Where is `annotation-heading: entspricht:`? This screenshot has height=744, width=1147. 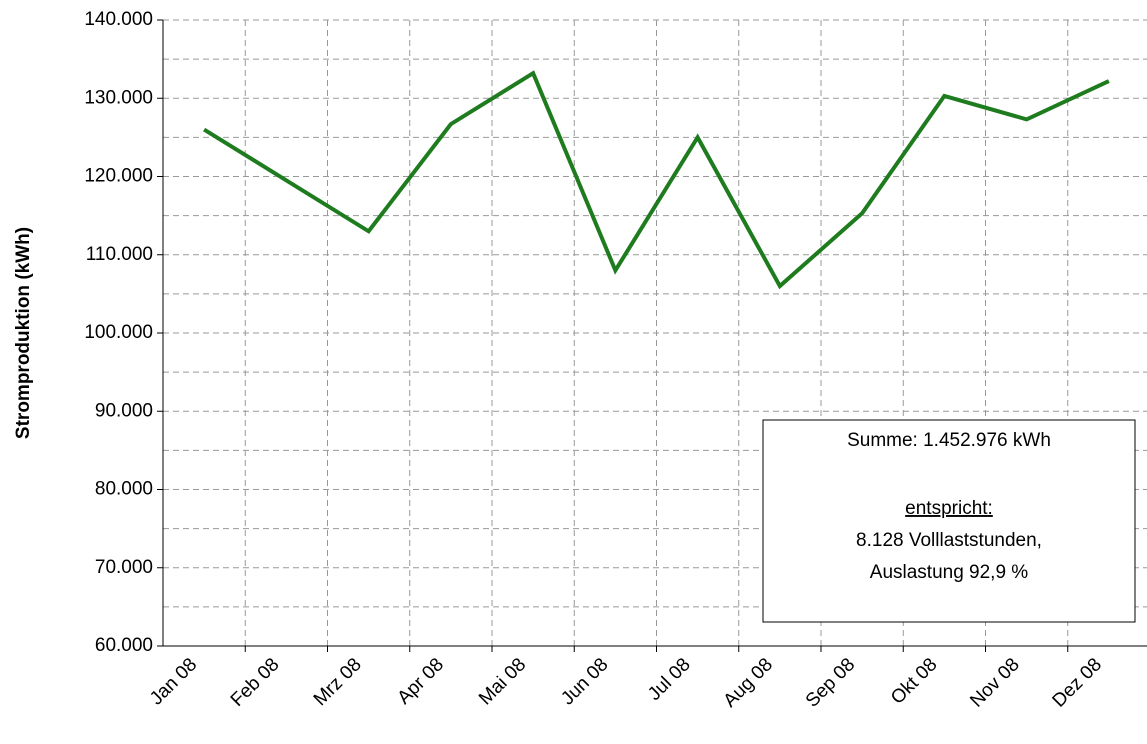
annotation-heading: entspricht: is located at coordinates (949, 508).